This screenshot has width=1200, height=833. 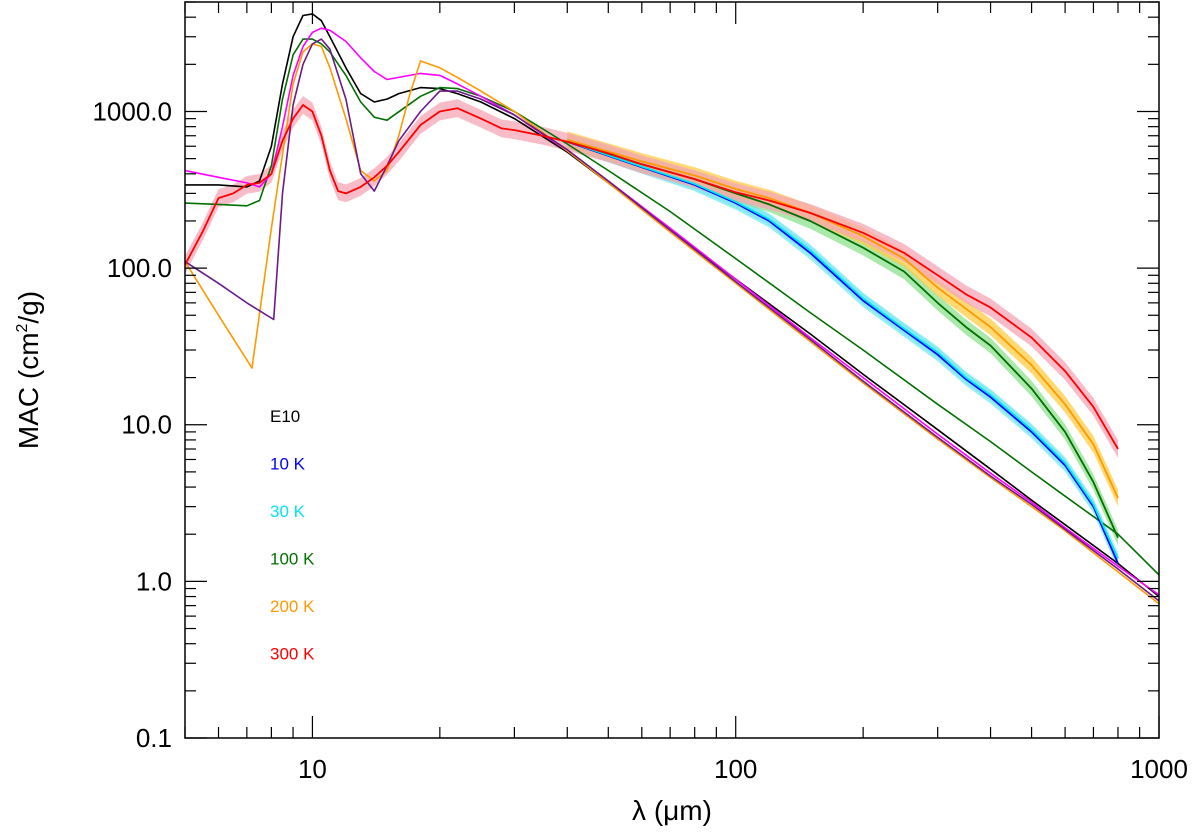 What do you see at coordinates (139, 268) in the screenshot?
I see `y-tick-label: 100.0` at bounding box center [139, 268].